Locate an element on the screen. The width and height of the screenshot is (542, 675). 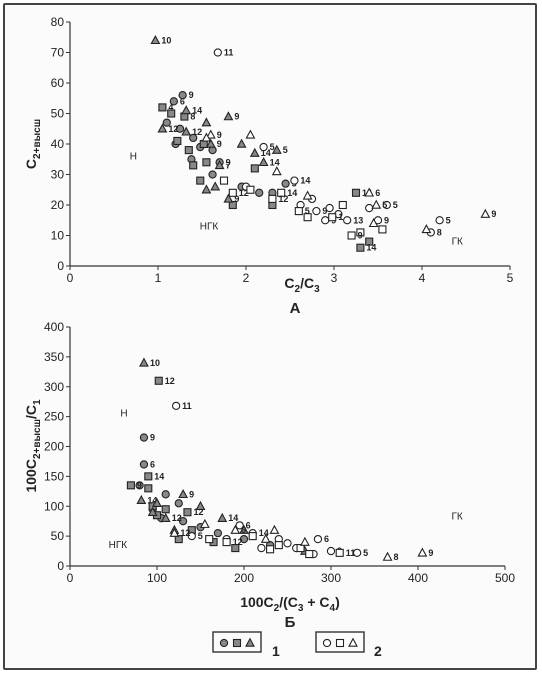
chart-a-point-label: 6 is located at coordinates (377, 193).